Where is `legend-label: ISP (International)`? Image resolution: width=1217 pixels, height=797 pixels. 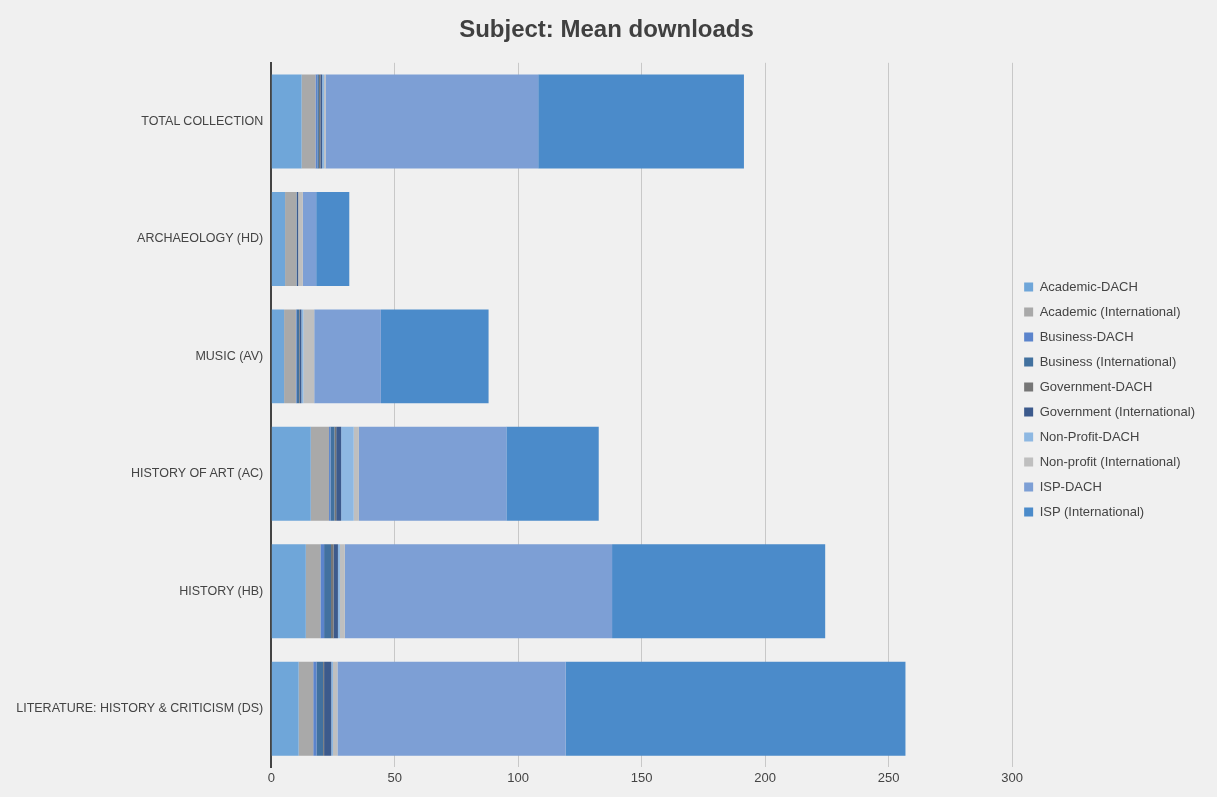 legend-label: ISP (International) is located at coordinates (1092, 511).